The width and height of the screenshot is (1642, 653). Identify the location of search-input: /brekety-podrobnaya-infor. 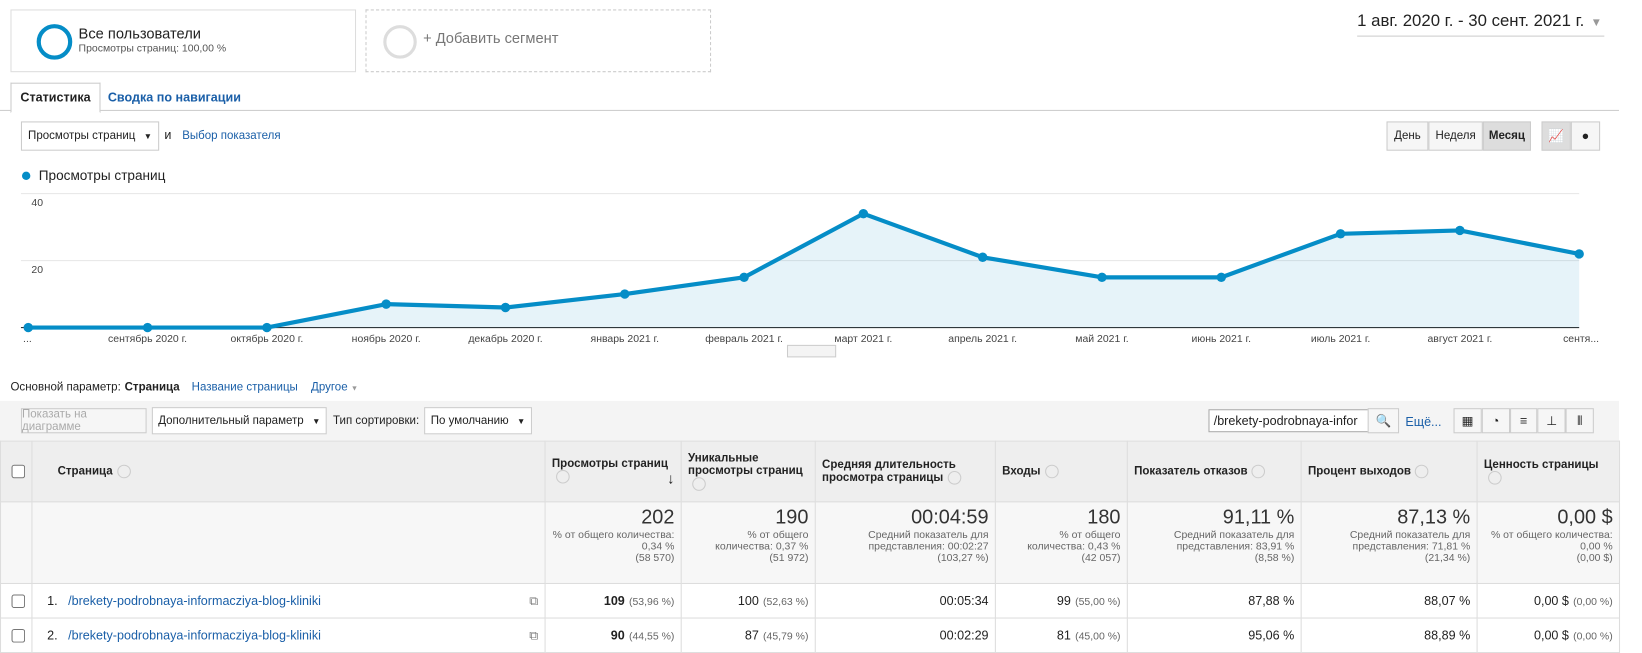
(1291, 421).